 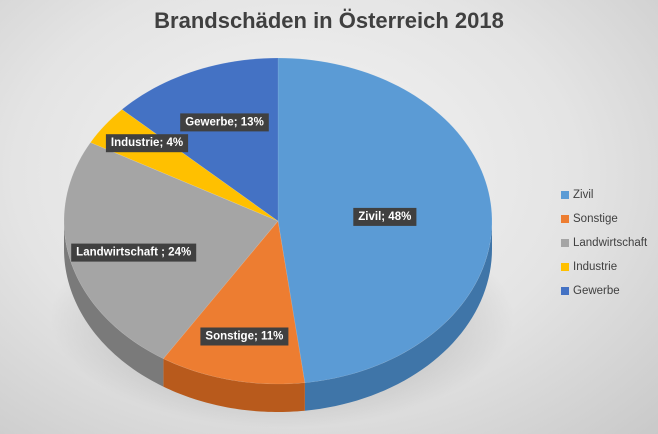 I want to click on legend-item-industrie: Industrie, so click(x=604, y=267).